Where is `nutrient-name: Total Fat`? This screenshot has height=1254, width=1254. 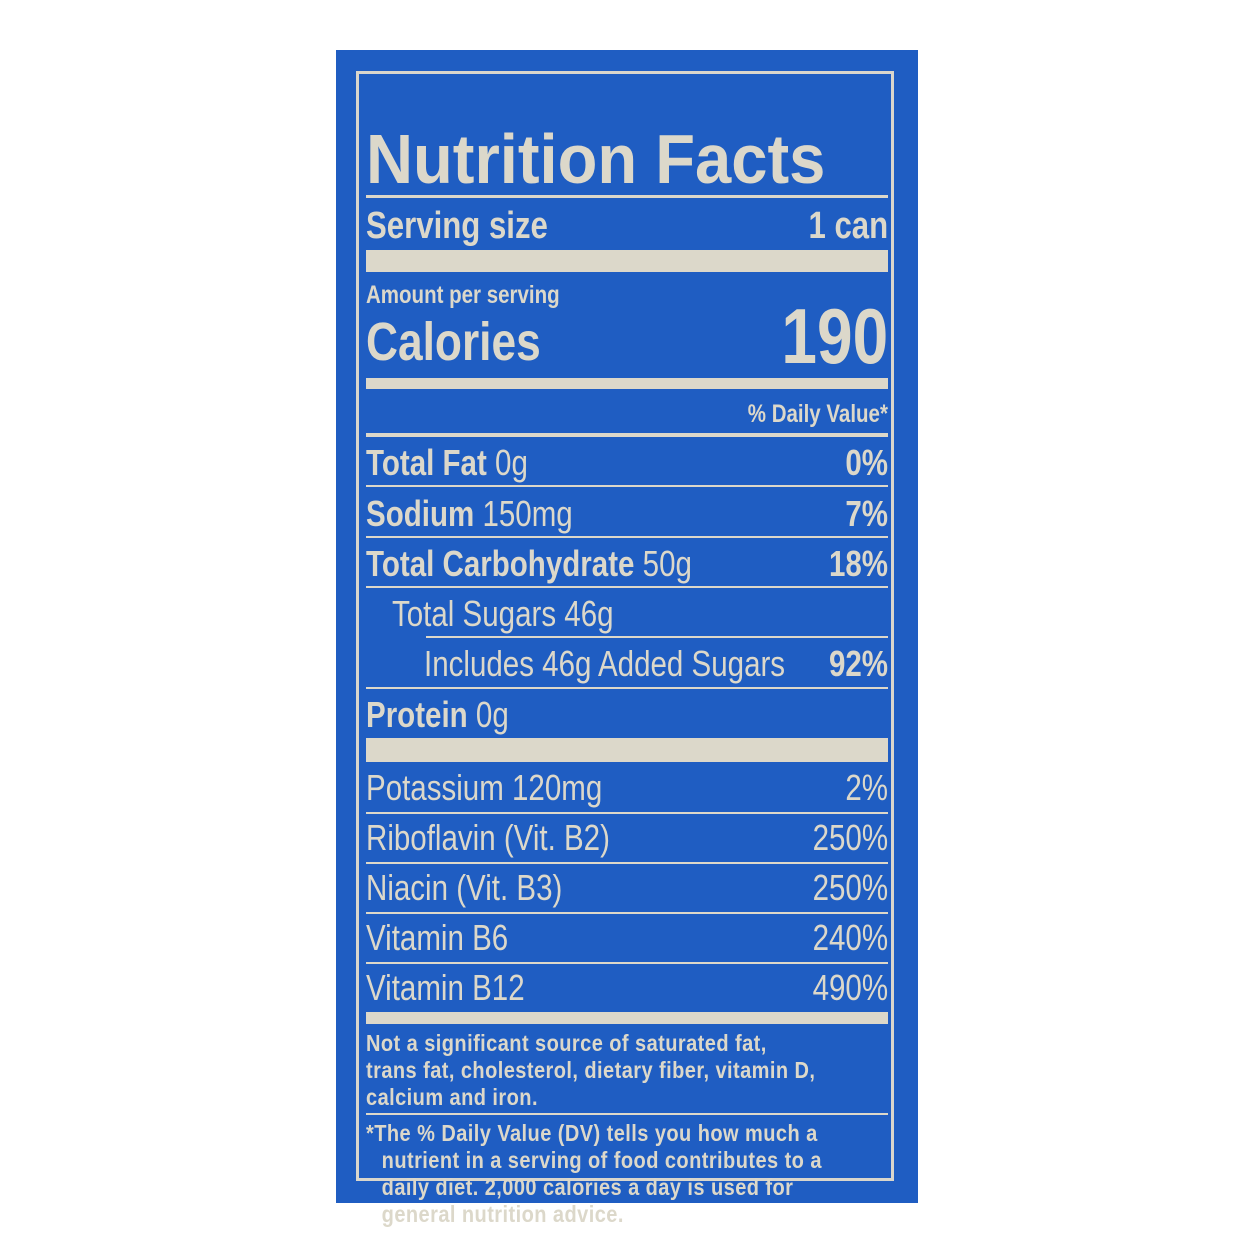
nutrient-name: Total Fat is located at coordinates (426, 462).